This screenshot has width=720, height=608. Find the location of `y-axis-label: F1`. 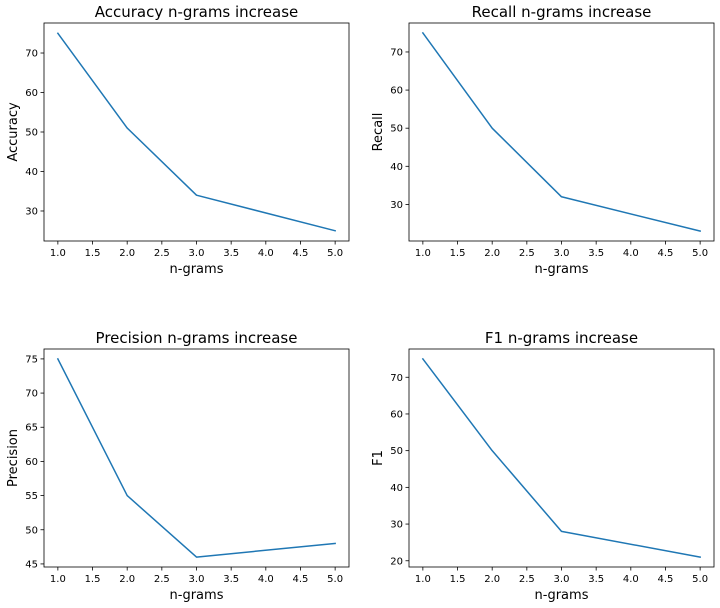

y-axis-label: F1 is located at coordinates (378, 458).